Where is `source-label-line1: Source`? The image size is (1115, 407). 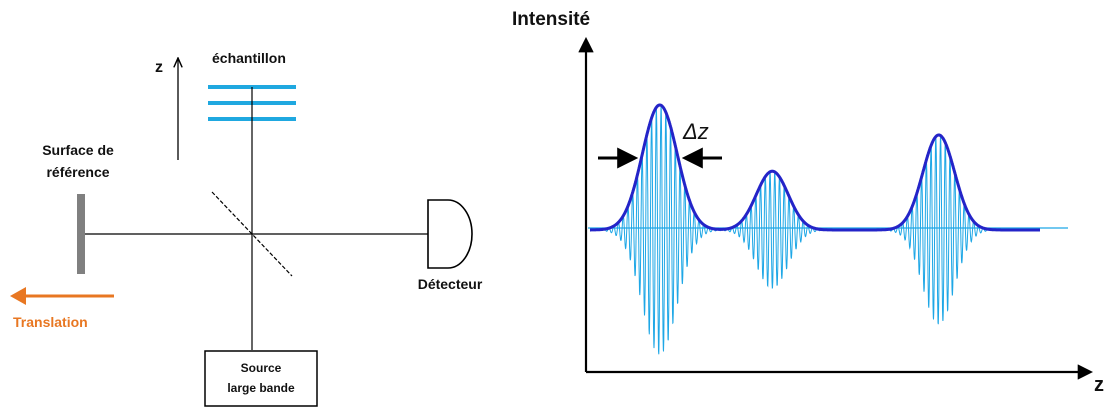 source-label-line1: Source is located at coordinates (261, 368).